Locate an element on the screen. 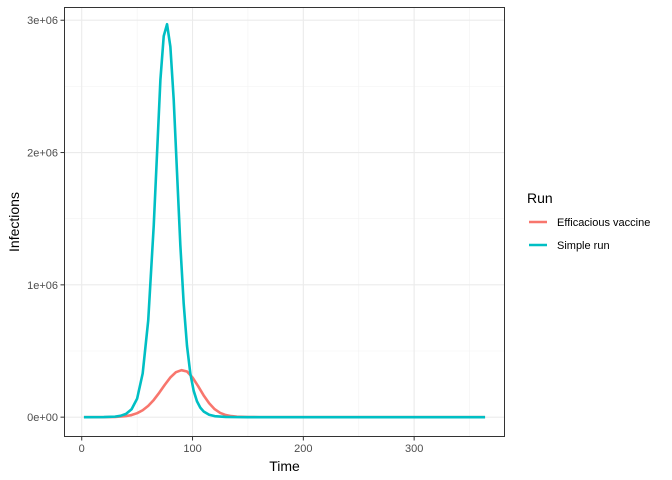 Image resolution: width=672 pixels, height=480 pixels. legend-title: Run is located at coordinates (540, 198).